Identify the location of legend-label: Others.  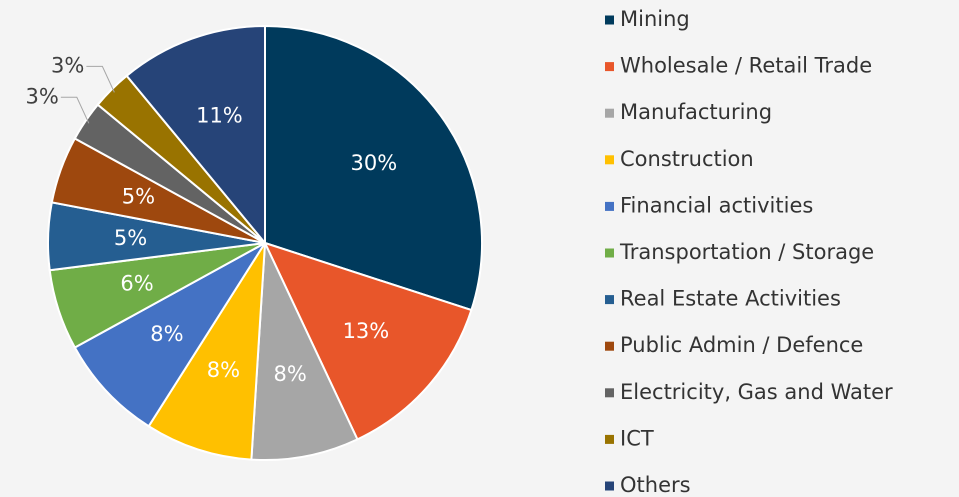
(655, 485).